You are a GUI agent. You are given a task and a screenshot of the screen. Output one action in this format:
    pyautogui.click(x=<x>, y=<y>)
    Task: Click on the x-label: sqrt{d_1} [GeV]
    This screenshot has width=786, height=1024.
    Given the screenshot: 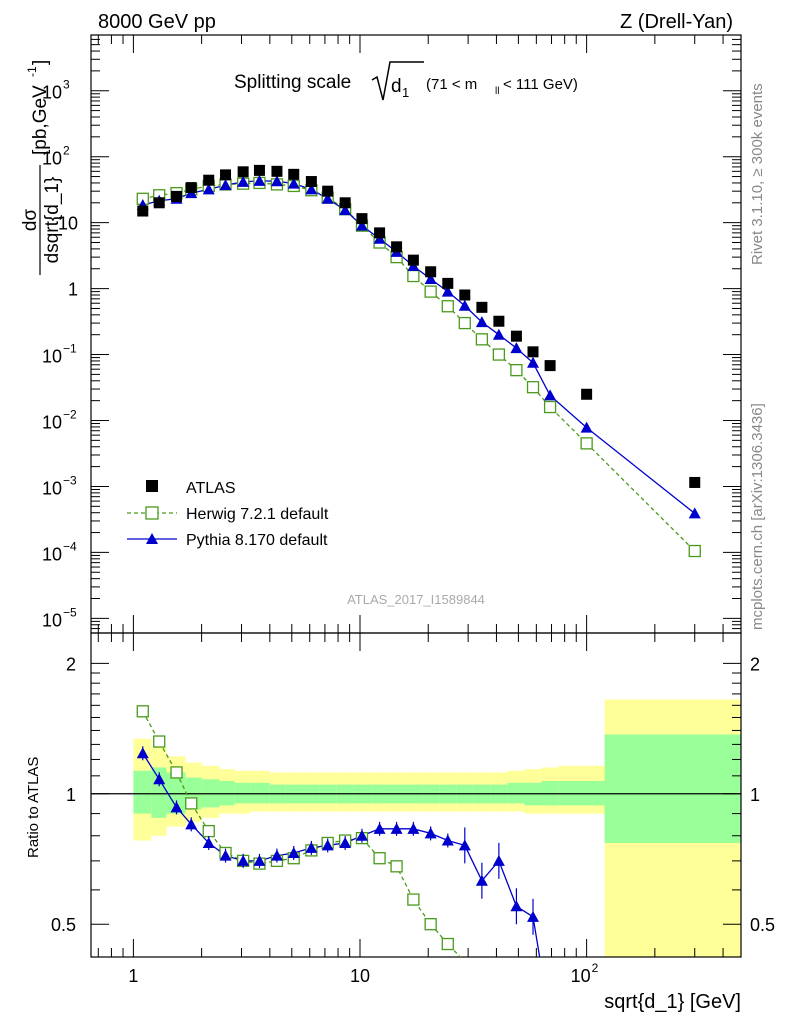 What is the action you would take?
    pyautogui.click(x=672, y=1002)
    